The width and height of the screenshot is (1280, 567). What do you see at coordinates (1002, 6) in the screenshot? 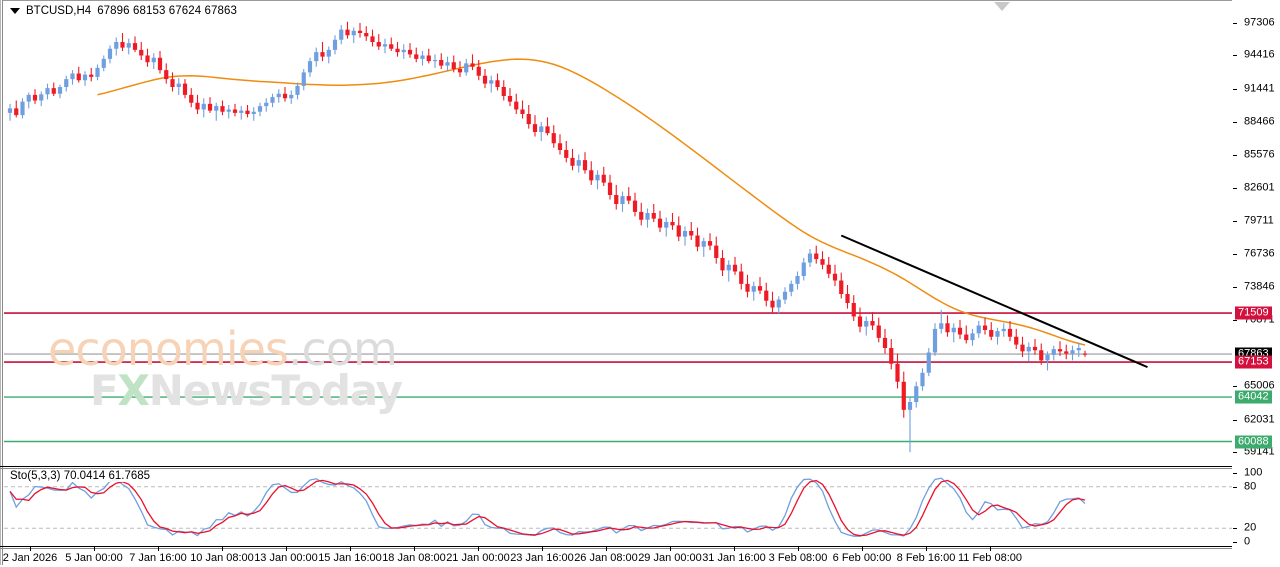
I see `triangle-down-marker-icon` at bounding box center [1002, 6].